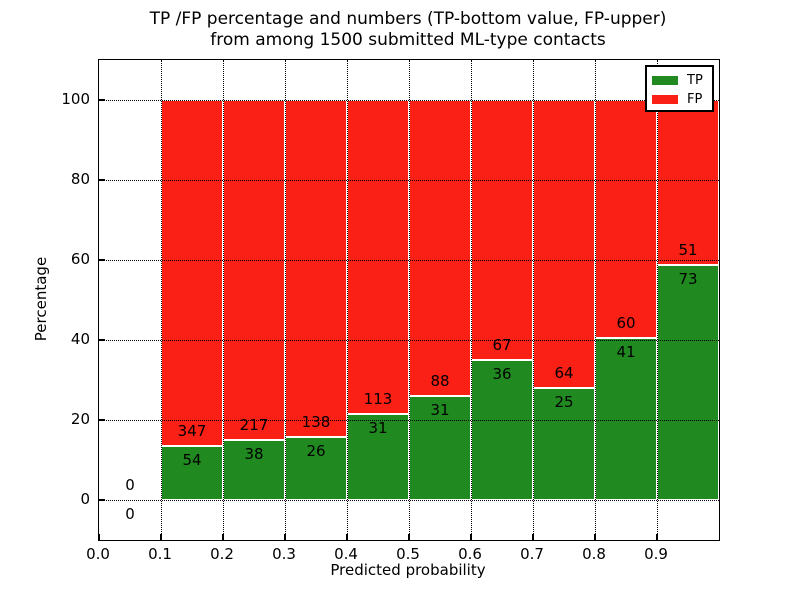 The image size is (800, 600). What do you see at coordinates (222, 554) in the screenshot?
I see `x-tick-label: 0.2` at bounding box center [222, 554].